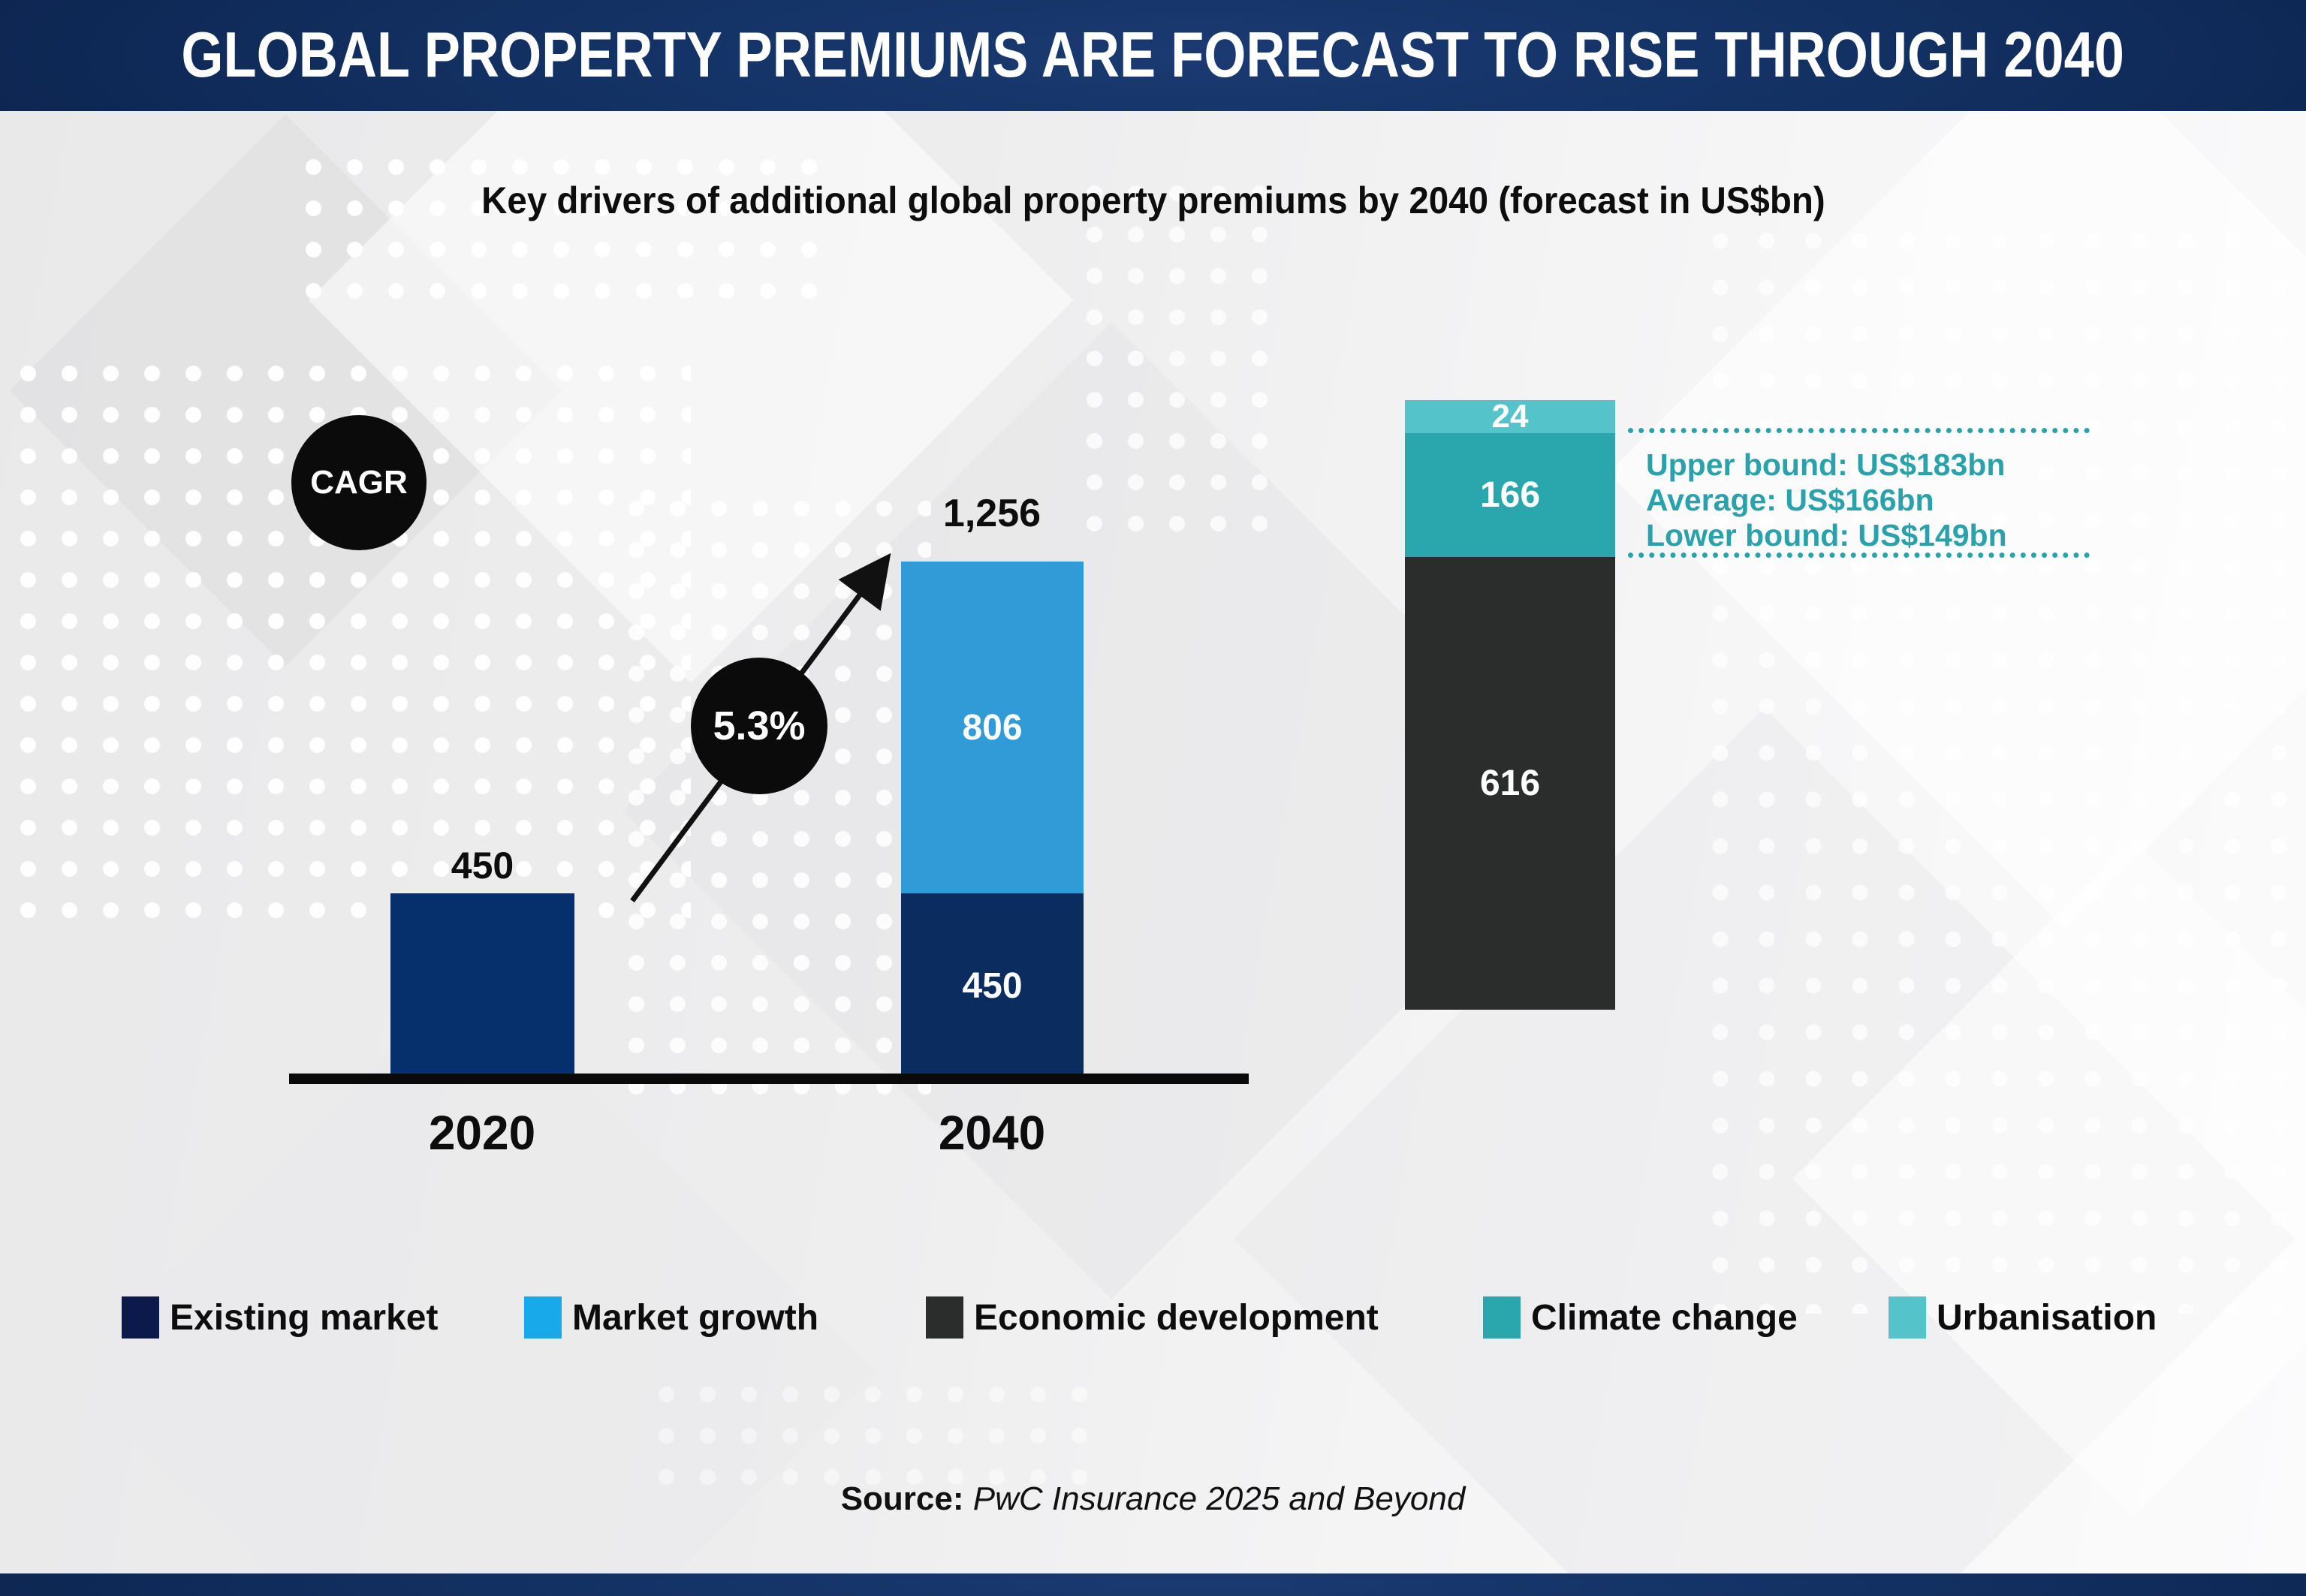  Describe the element at coordinates (1859, 430) in the screenshot. I see `annotation-dotted-line-top` at that location.